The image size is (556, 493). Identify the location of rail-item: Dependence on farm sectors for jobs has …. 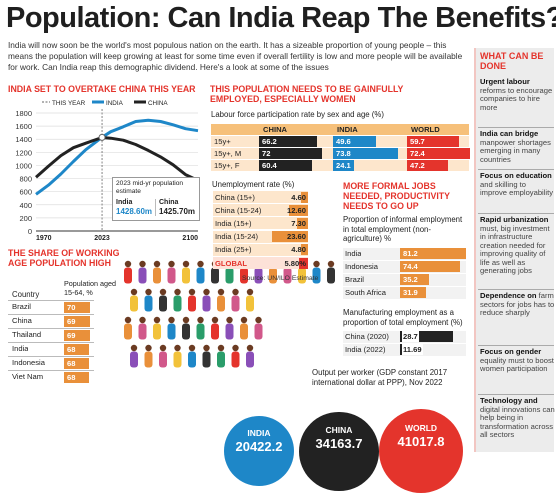
(517, 304).